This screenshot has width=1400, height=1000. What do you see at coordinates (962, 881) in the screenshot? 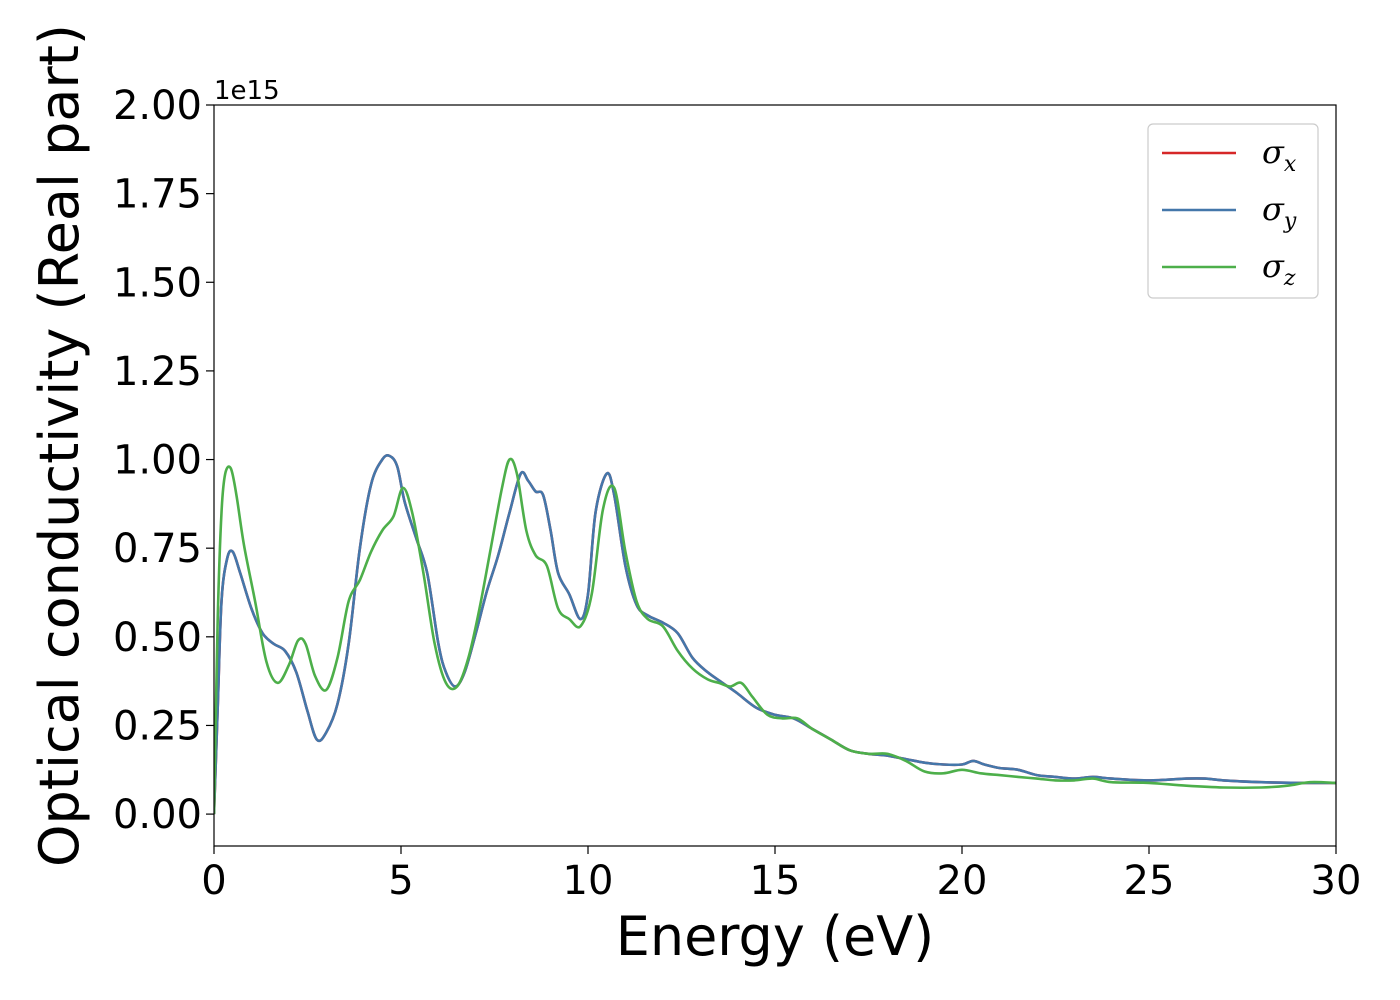
I see `x-tick-label: 20` at bounding box center [962, 881].